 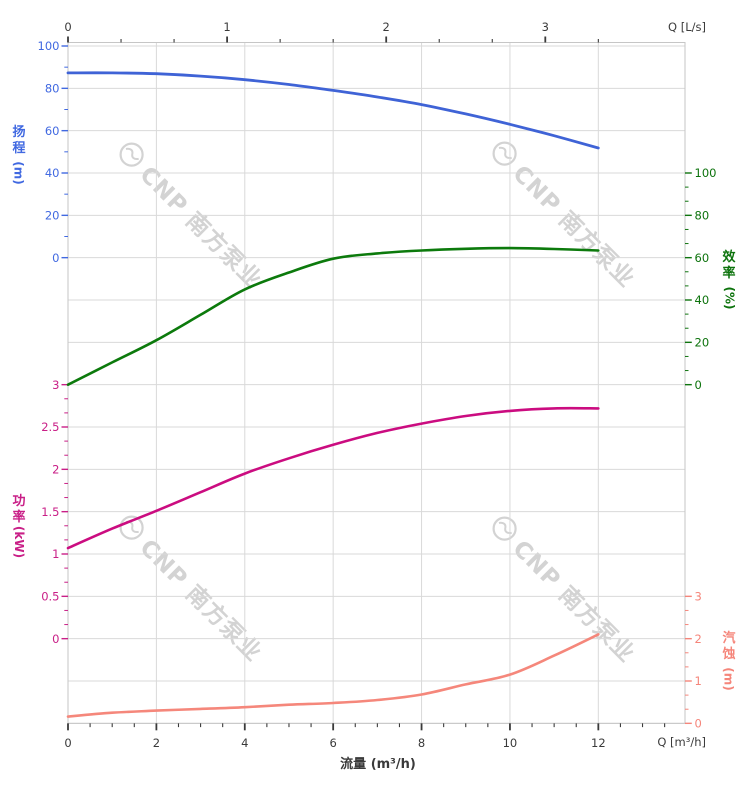 I want to click on power-axis: 3 2.5 2 1.5 1 0.5 0, so click(x=54, y=512).